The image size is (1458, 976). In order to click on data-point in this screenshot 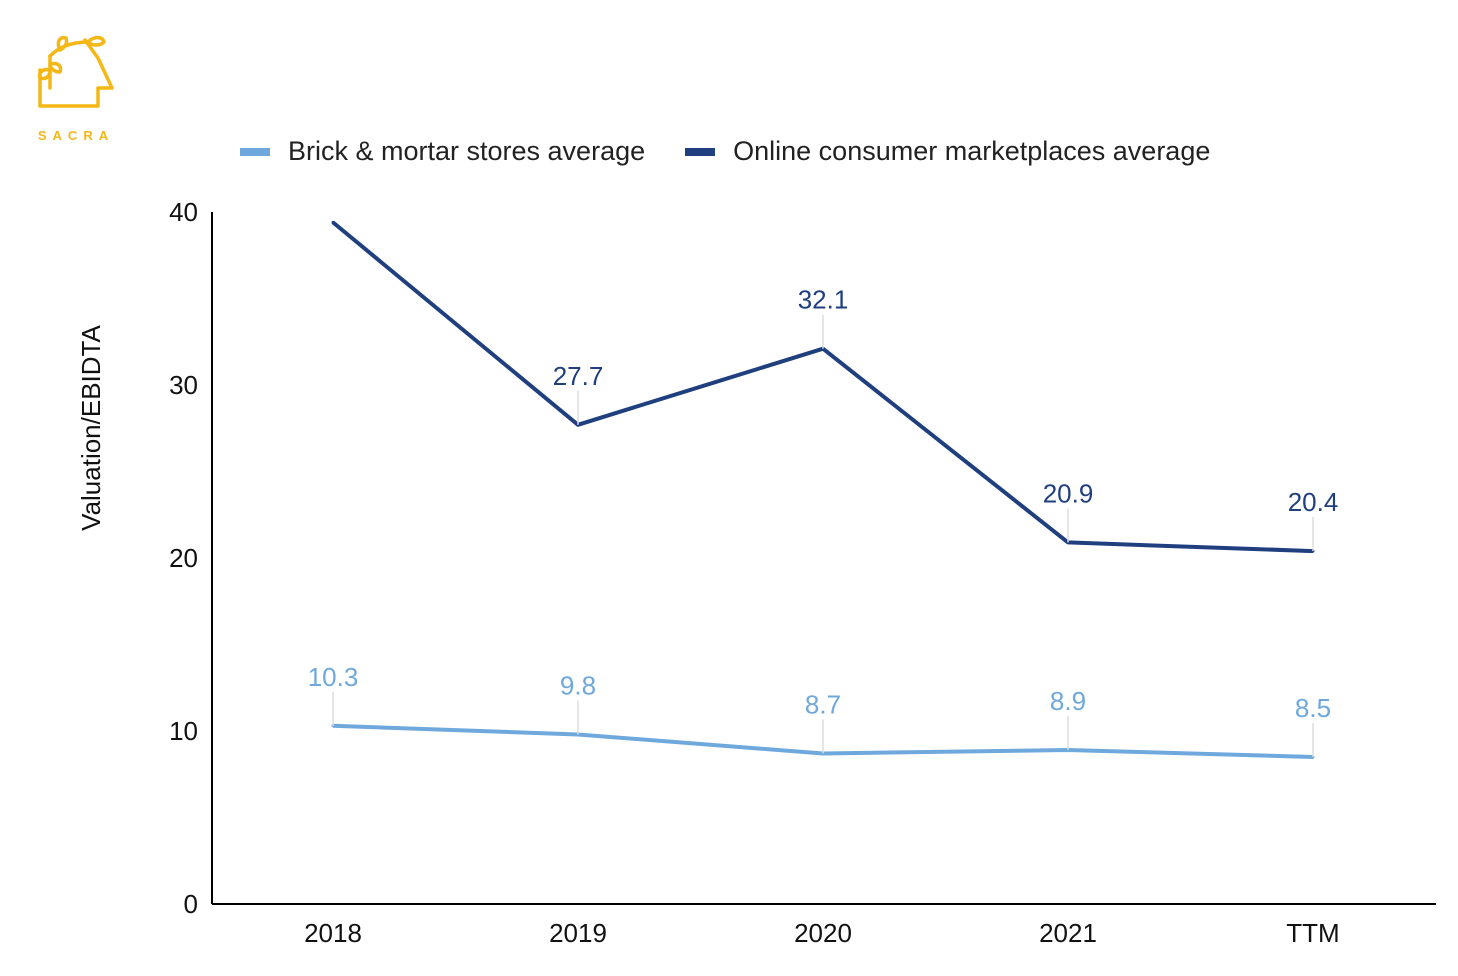, I will do `click(333, 222)`.